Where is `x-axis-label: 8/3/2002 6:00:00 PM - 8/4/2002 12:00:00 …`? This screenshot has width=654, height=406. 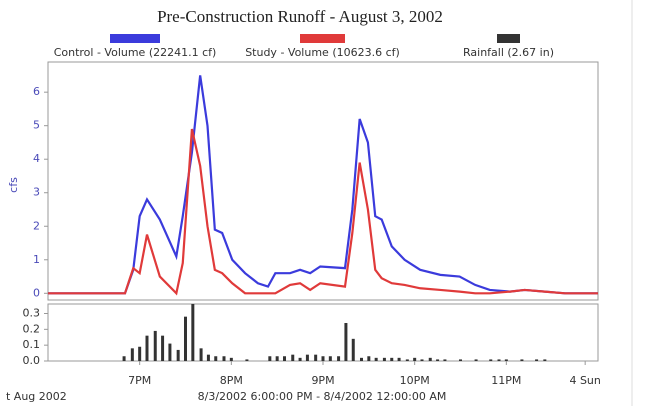 x-axis-label: 8/3/2002 6:00:00 PM - 8/4/2002 12:00:00 … is located at coordinates (322, 396).